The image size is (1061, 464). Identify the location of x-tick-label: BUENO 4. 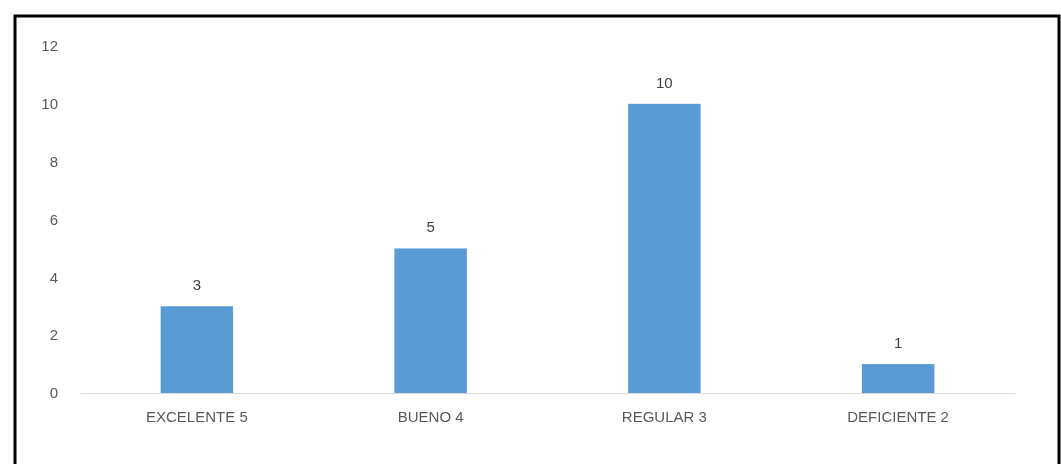
(430, 416).